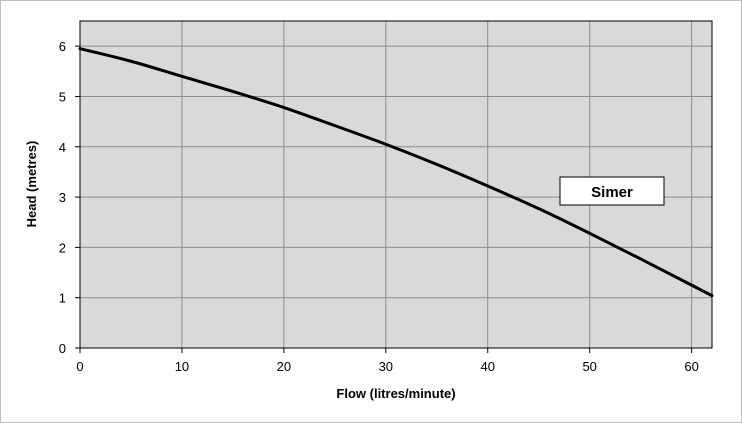 This screenshot has height=423, width=742. Describe the element at coordinates (62, 197) in the screenshot. I see `y-tick-label: 3` at that location.